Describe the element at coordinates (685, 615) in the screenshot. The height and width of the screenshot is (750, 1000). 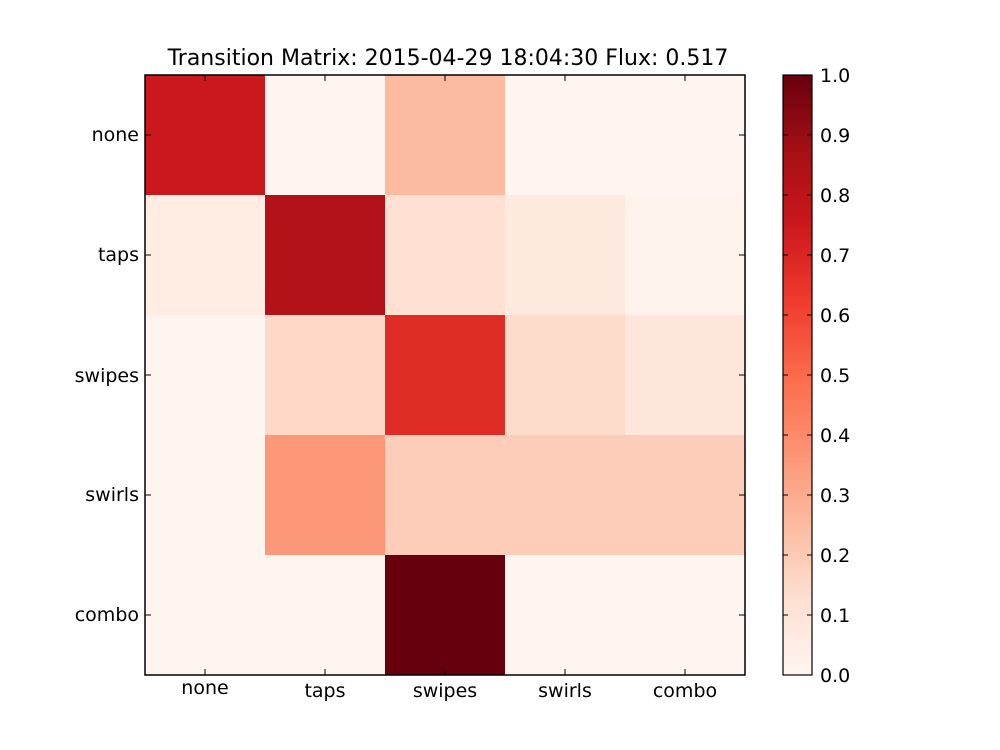
I see `heatmap-cell-combo-combo` at that location.